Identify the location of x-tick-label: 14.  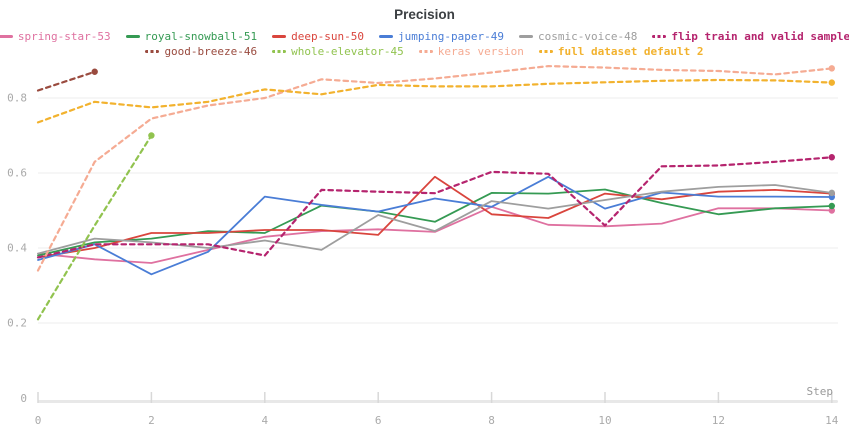
(832, 420).